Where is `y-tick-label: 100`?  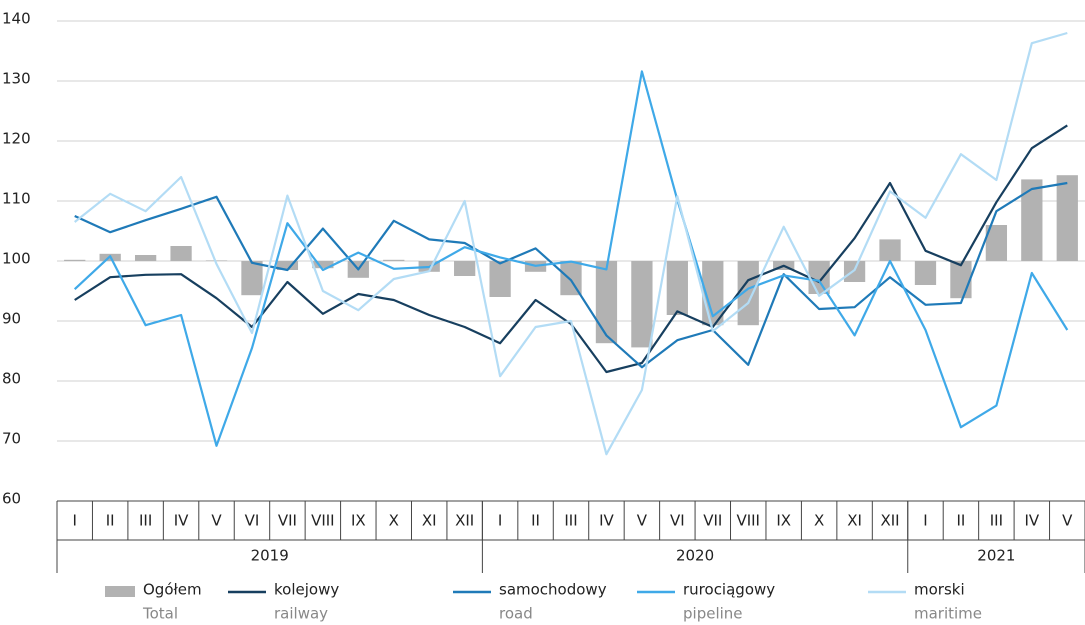
y-tick-label: 100 is located at coordinates (16, 259).